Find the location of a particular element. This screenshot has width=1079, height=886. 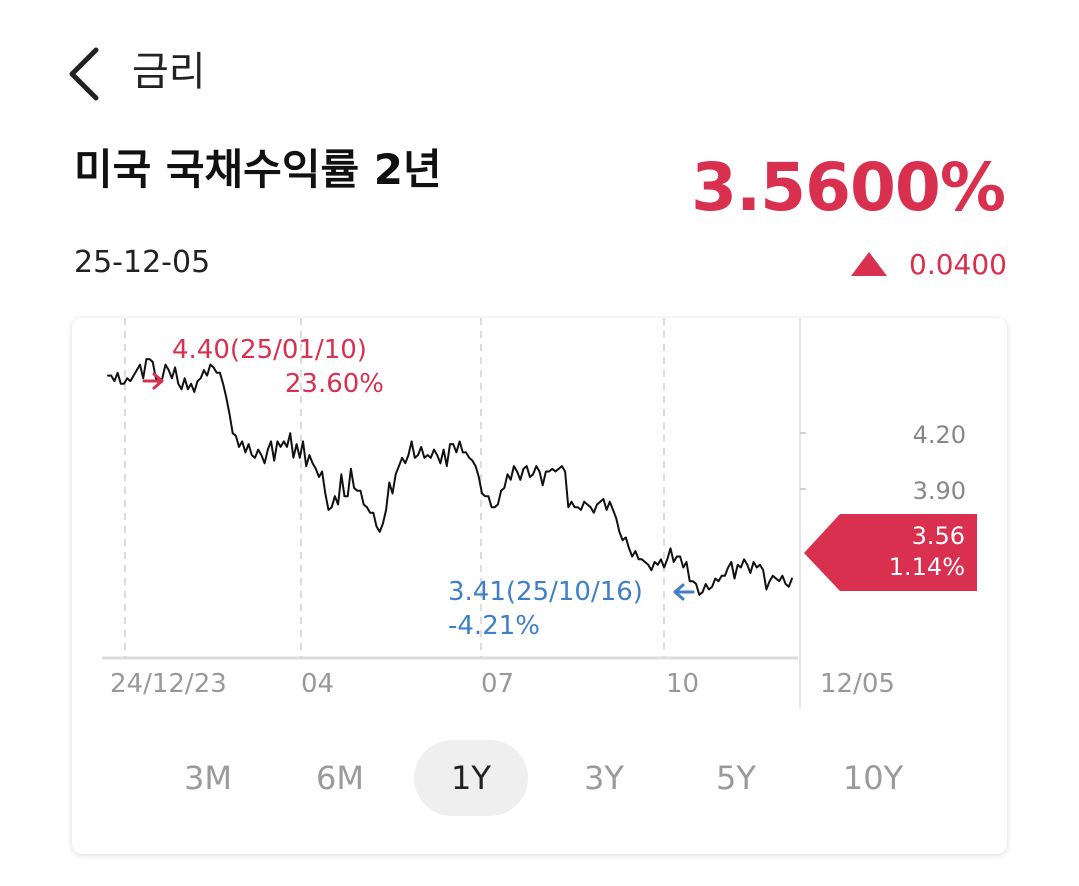

low-marker: 3.41(25/10/16) -4.21% is located at coordinates (571, 609).